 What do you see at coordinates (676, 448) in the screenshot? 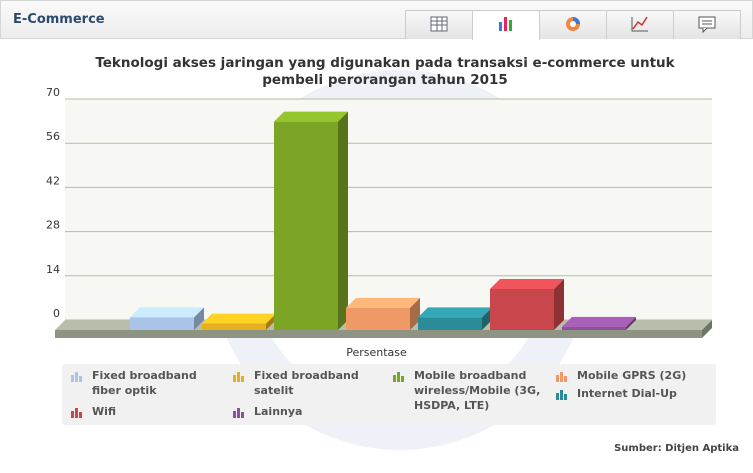
I see `source: Sumber: Ditjen Aptika` at bounding box center [676, 448].